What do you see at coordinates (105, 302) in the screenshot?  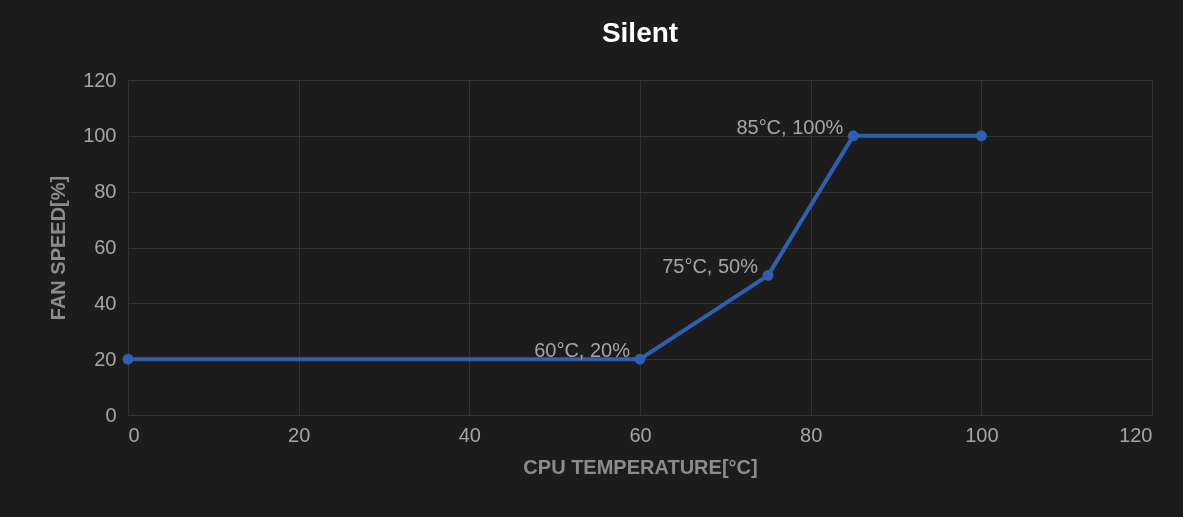 I see `y-tick-label: 40` at bounding box center [105, 302].